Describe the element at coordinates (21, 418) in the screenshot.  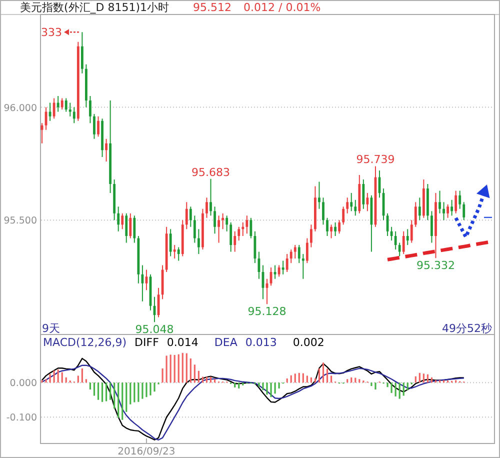
I see `y-tick-label: -0.100` at that location.